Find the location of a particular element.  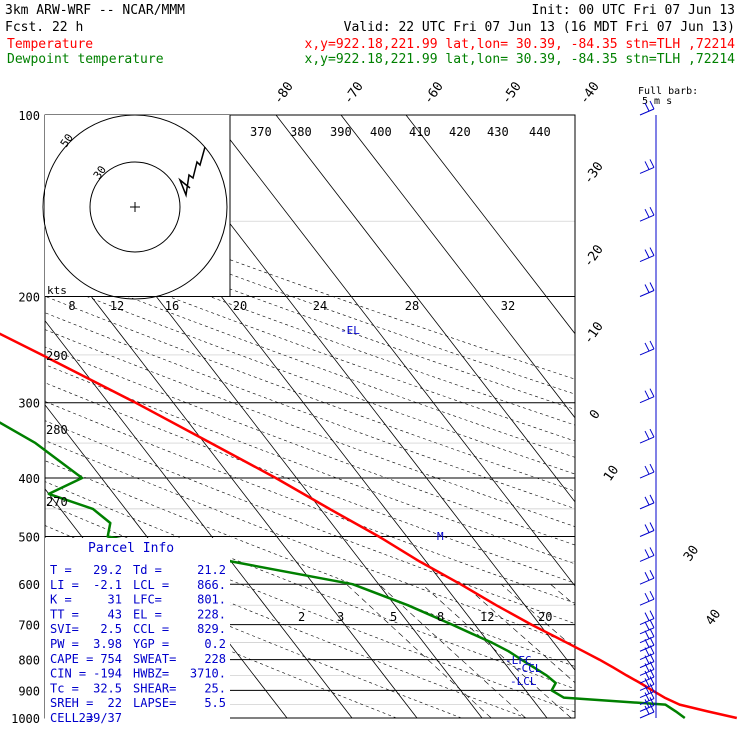

theta-top-label: 370 is located at coordinates (261, 132).